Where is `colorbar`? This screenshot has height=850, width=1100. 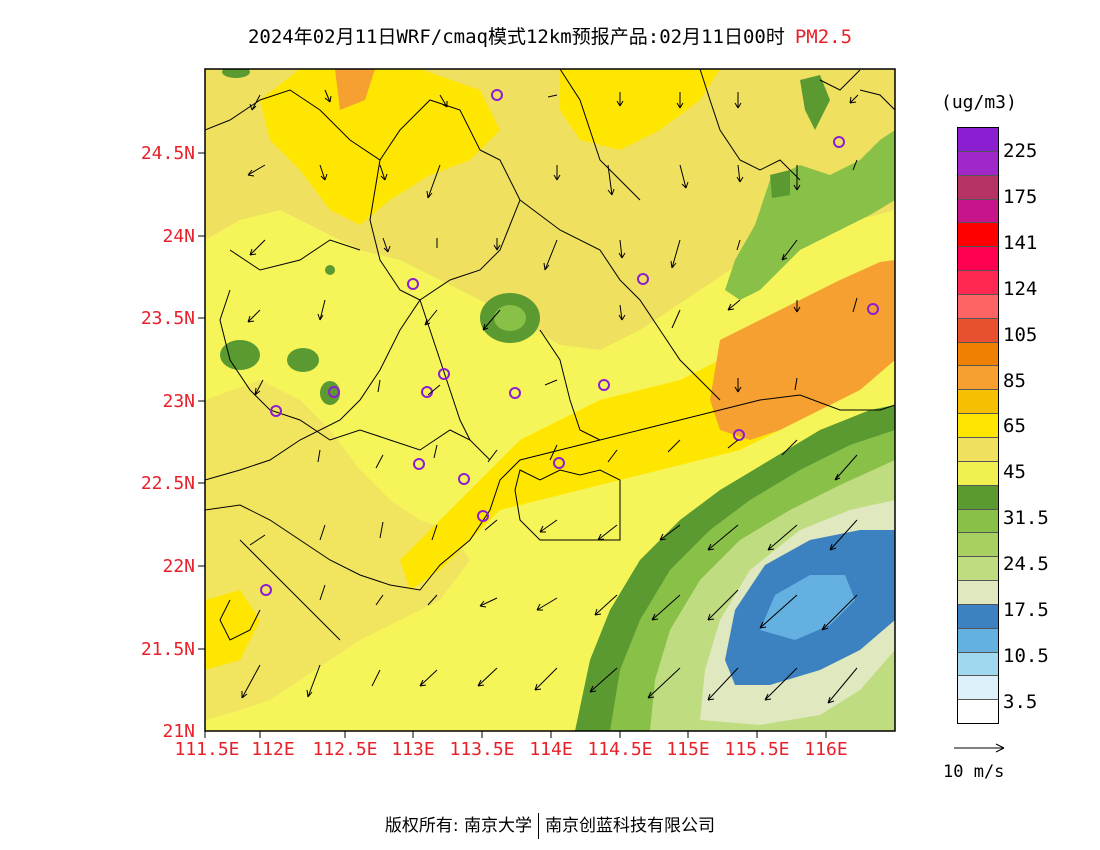 colorbar is located at coordinates (978, 426).